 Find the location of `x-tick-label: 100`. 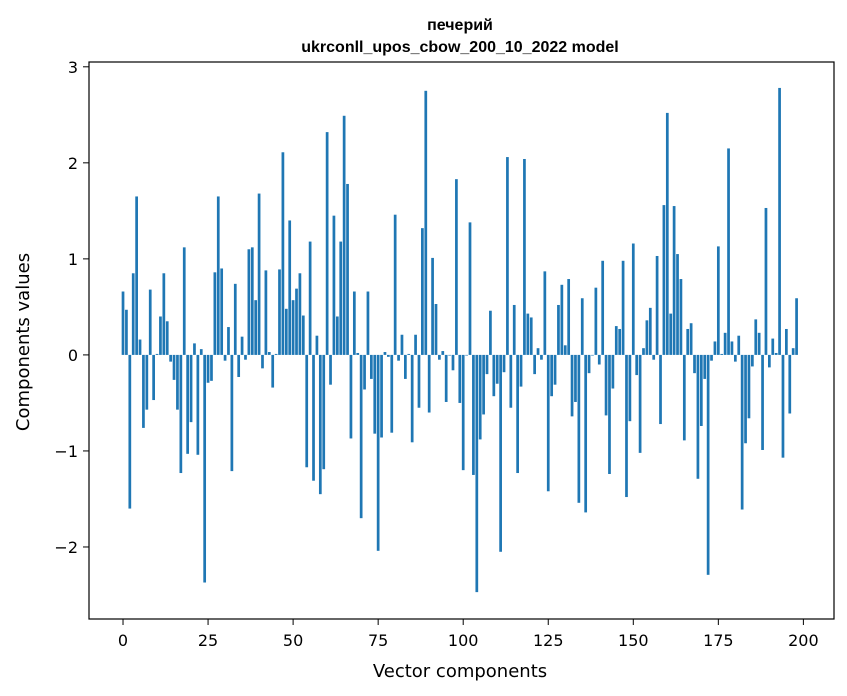

x-tick-label: 100 is located at coordinates (463, 640).